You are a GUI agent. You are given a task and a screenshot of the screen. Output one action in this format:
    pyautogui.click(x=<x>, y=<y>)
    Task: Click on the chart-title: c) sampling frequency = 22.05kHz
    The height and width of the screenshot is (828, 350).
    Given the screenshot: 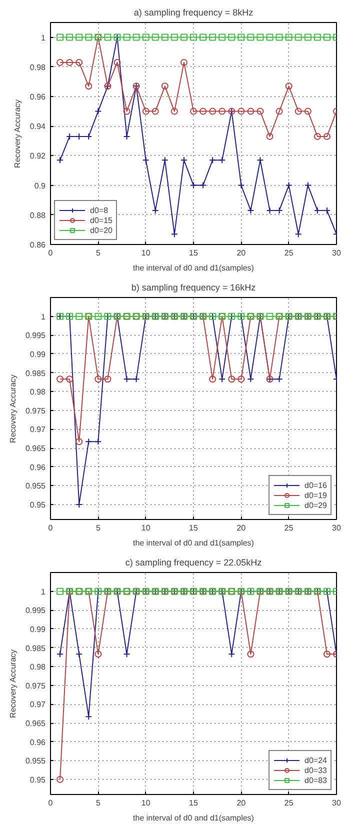 What is the action you would take?
    pyautogui.click(x=193, y=563)
    